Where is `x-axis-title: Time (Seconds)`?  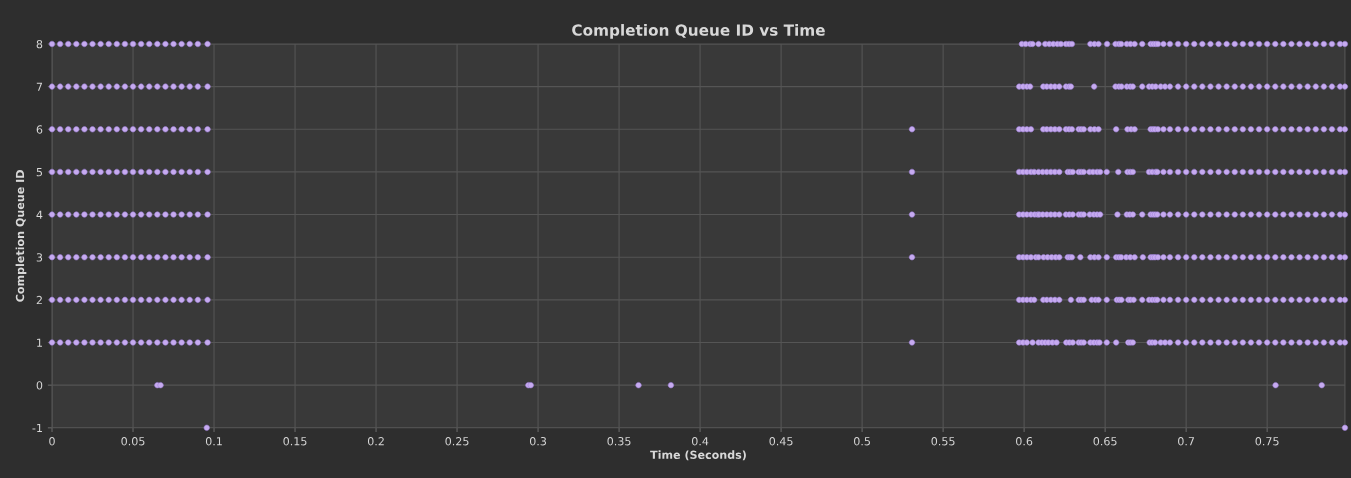 x-axis-title: Time (Seconds) is located at coordinates (698, 455).